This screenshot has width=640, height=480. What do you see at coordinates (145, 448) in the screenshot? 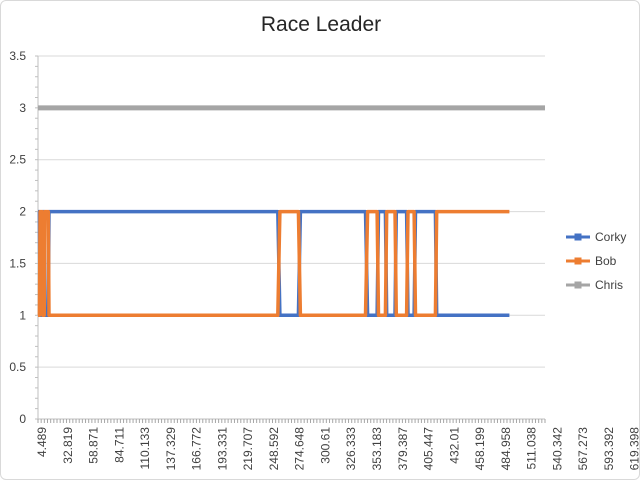
I see `x-tick-label: 110.133` at bounding box center [145, 448].